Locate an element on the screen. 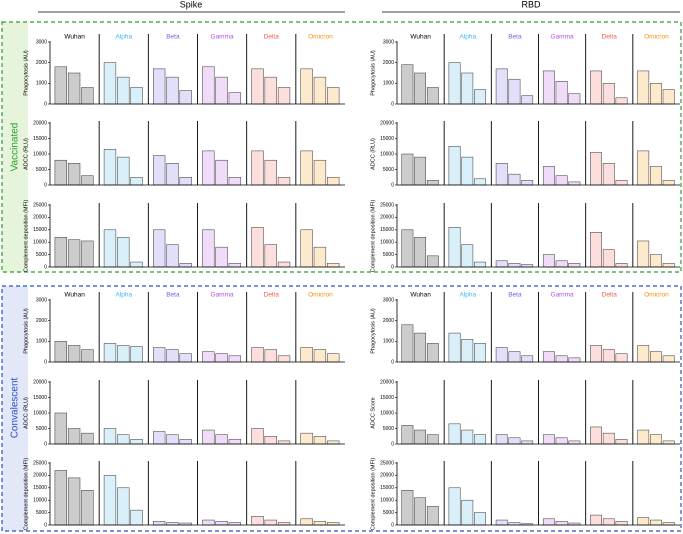 This screenshot has width=683, height=534. variant-header: Delta is located at coordinates (610, 37).